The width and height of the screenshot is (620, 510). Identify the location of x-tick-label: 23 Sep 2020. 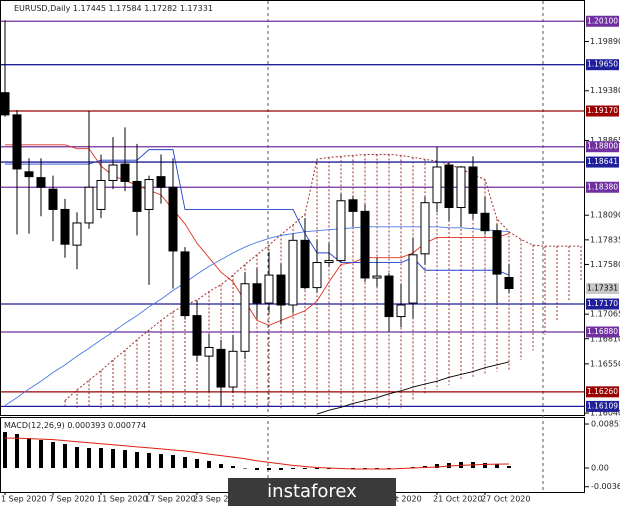
(218, 499).